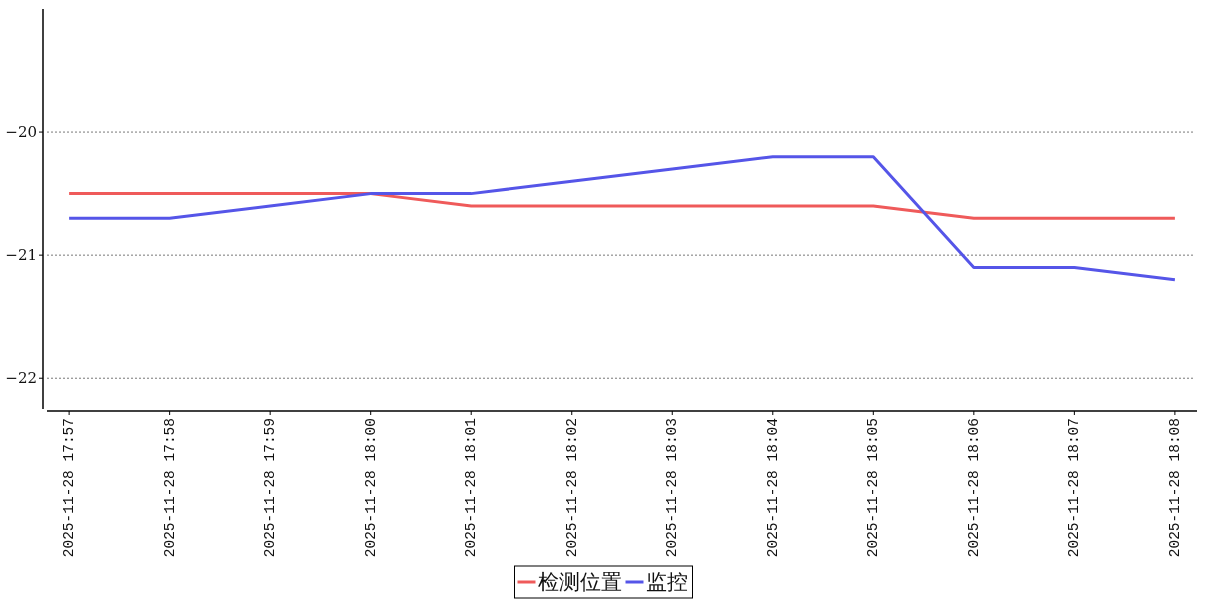  Describe the element at coordinates (69, 488) in the screenshot. I see `x-tick-label: 2025-11-28 17:57` at that location.